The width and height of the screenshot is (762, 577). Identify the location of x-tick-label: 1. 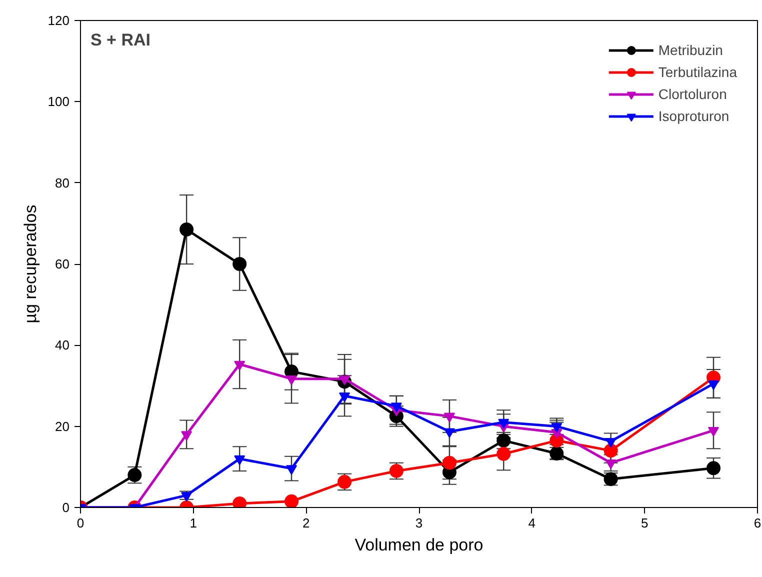
(193, 523).